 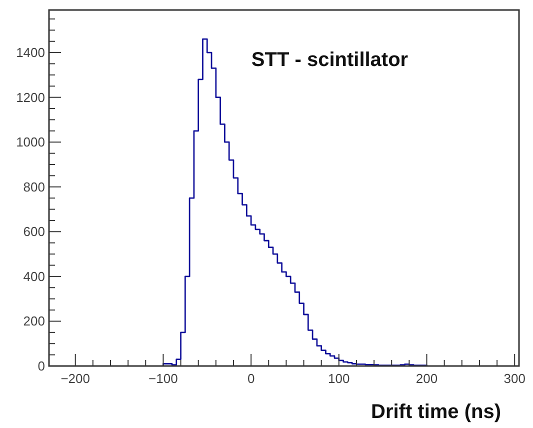 I want to click on x-tick-label: −200, so click(x=75, y=378).